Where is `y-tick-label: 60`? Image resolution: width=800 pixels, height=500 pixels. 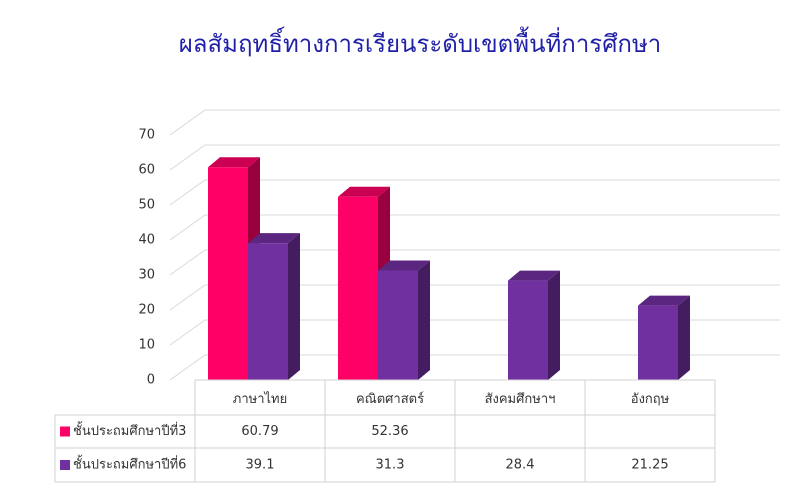 y-tick-label: 60 is located at coordinates (146, 170).